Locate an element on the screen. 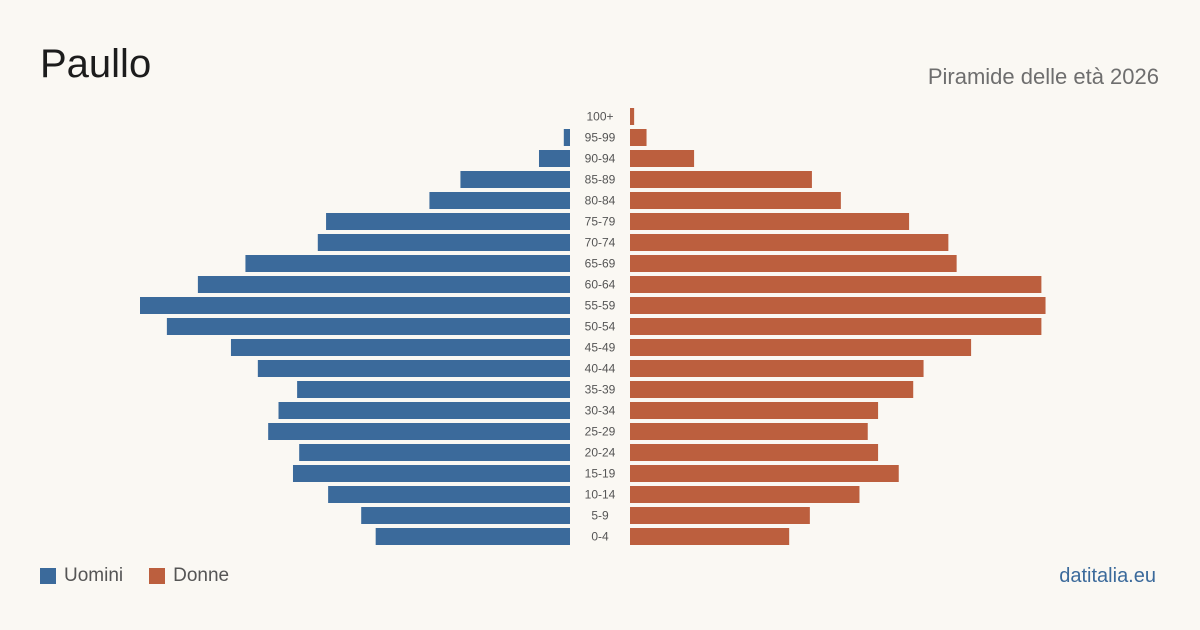 This screenshot has width=1200, height=630. age-label-60-64: 60-64 is located at coordinates (600, 285).